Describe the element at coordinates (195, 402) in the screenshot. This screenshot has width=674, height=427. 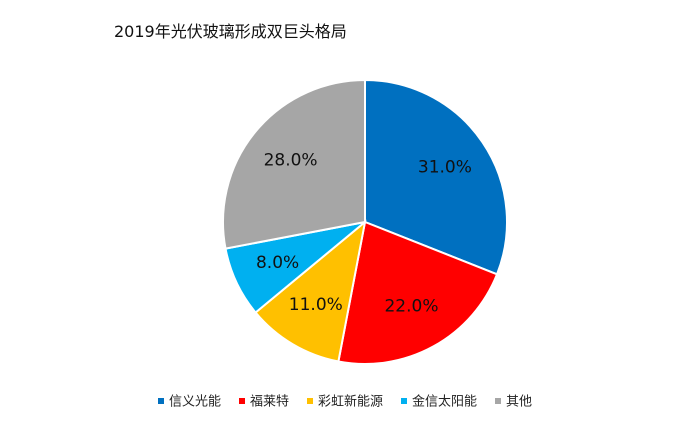
I see `legend-label: 信义光能` at that location.